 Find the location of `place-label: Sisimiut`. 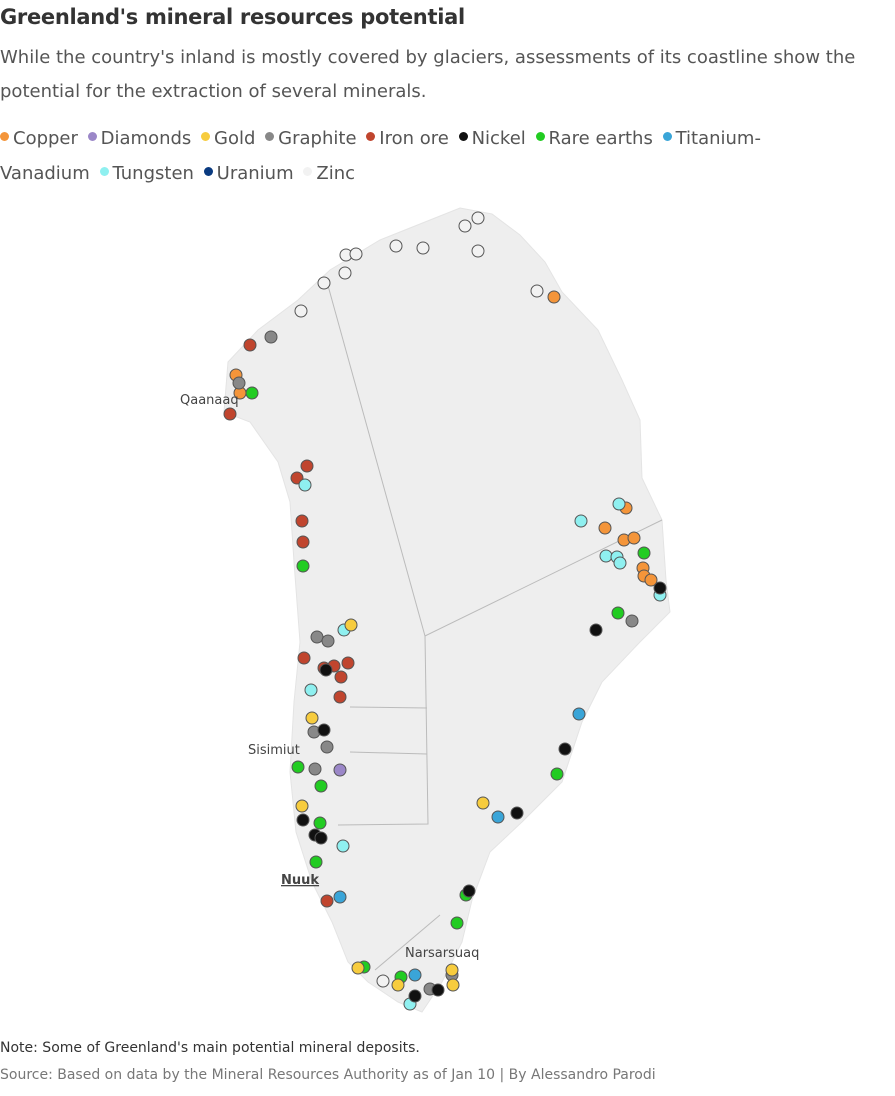

place-label: Sisimiut is located at coordinates (274, 750).